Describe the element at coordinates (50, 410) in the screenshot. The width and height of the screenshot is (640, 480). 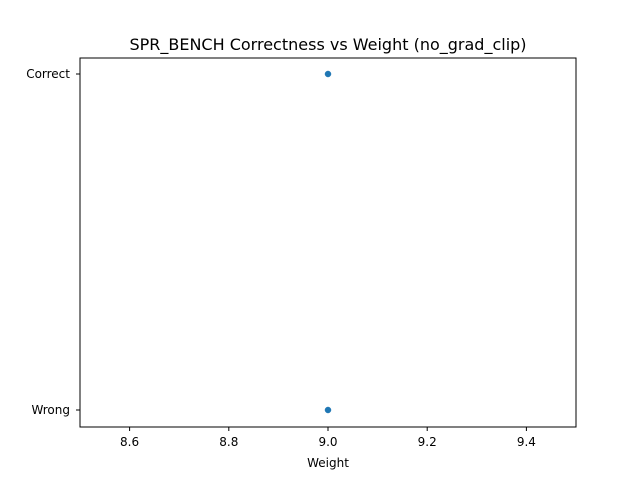
I see `y-tick-label: Wrong` at that location.